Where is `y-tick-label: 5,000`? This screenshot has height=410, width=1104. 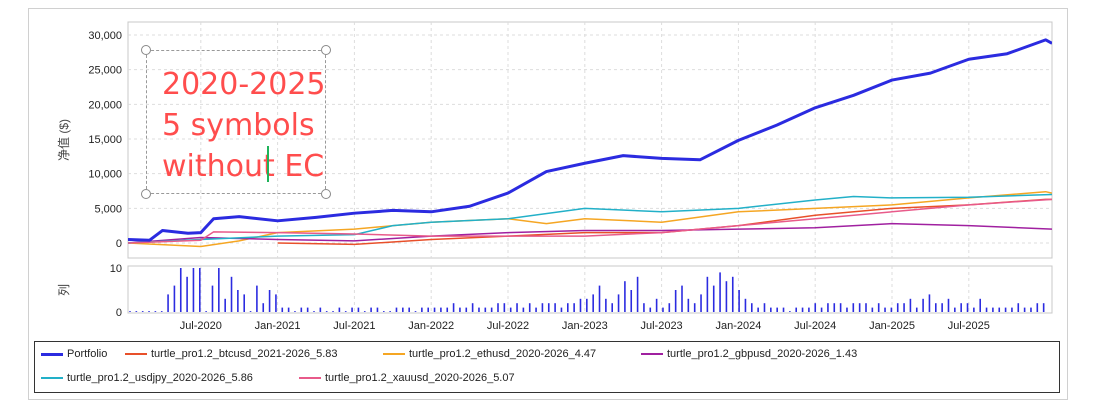 y-tick-label: 5,000 is located at coordinates (108, 209).